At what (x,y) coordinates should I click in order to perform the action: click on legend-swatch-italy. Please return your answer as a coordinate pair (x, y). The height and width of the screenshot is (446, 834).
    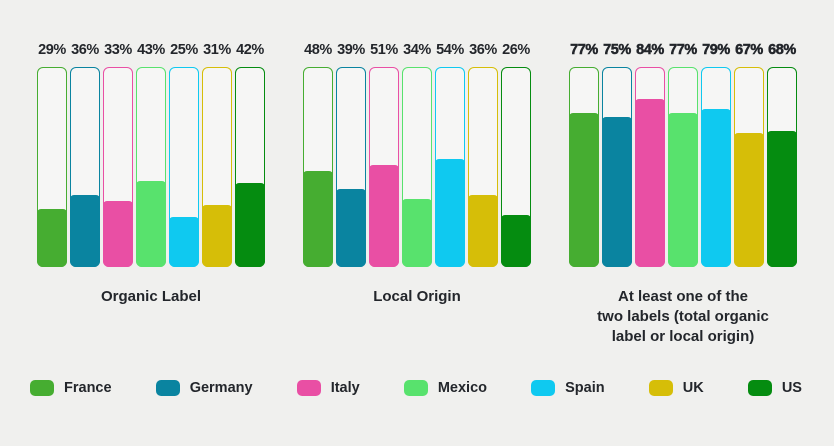
    Looking at the image, I should click on (308, 388).